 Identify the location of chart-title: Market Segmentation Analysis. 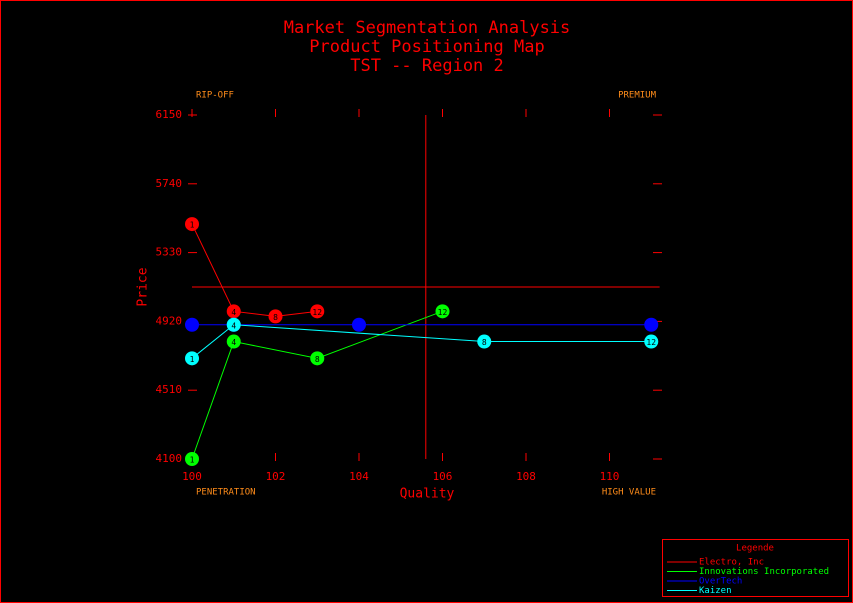
(427, 28).